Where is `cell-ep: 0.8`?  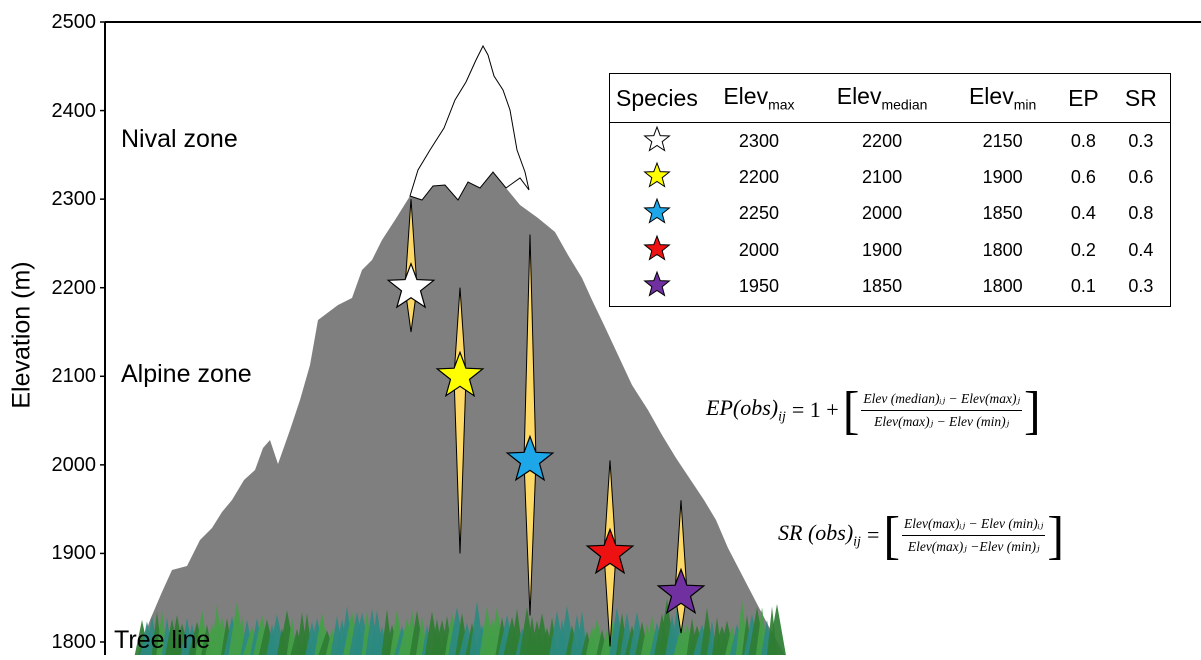 cell-ep: 0.8 is located at coordinates (1083, 140).